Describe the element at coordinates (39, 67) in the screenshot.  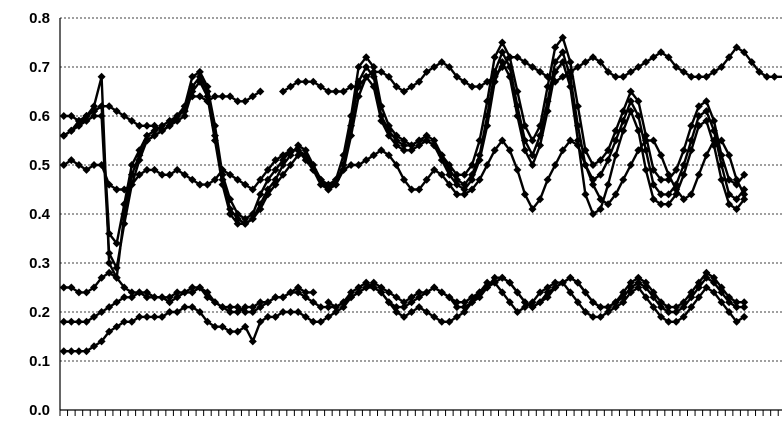
I see `y-tick-label: 0.7` at that location.